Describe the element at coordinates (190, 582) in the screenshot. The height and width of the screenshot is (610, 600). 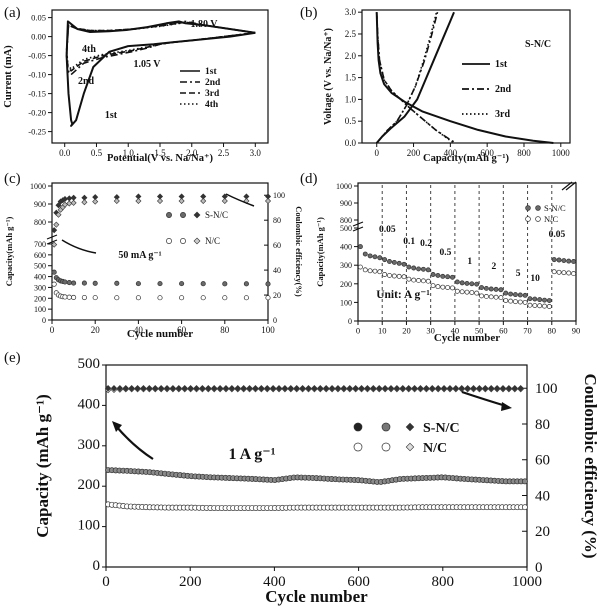
I see `x-tick-label: 200` at that location.